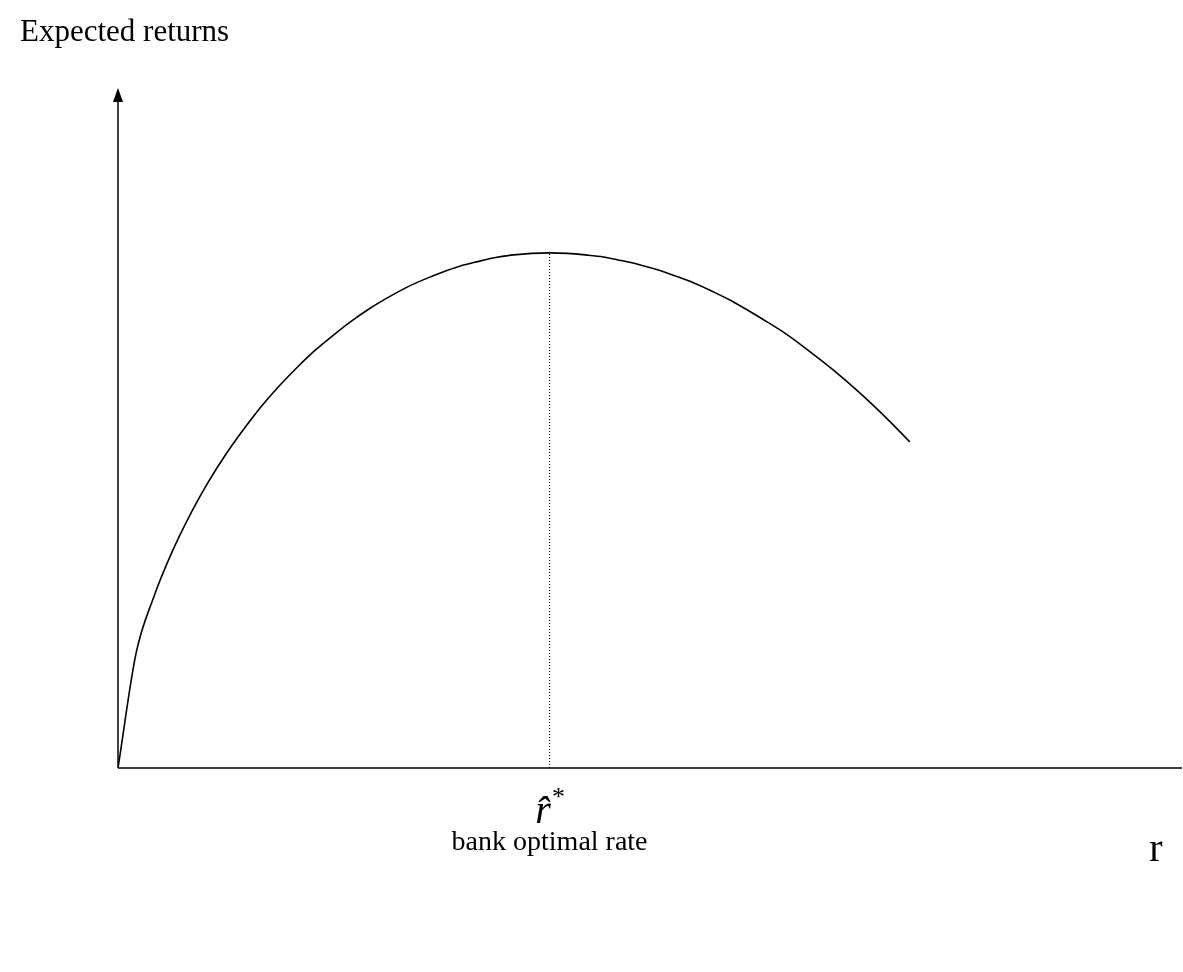 This screenshot has height=972, width=1183. Describe the element at coordinates (125, 30) in the screenshot. I see `text: Expected returns` at that location.